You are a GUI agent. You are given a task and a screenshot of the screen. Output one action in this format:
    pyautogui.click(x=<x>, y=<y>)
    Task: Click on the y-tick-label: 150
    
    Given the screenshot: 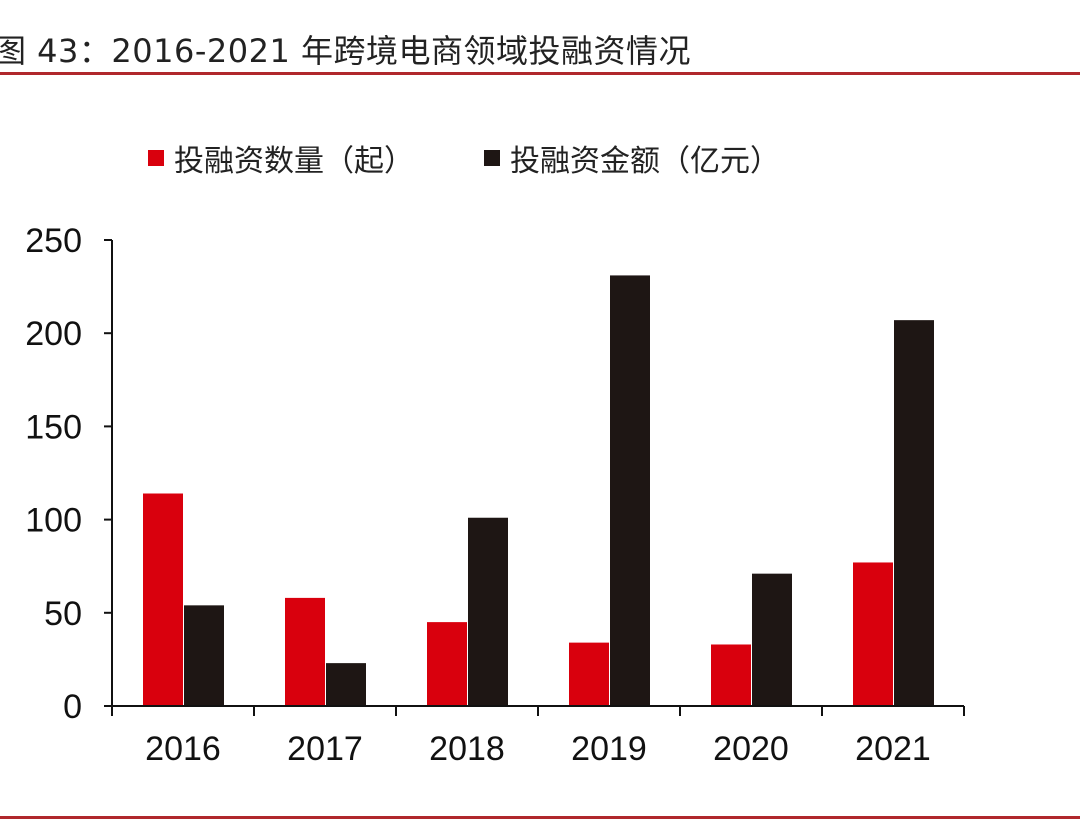 What is the action you would take?
    pyautogui.click(x=53, y=427)
    